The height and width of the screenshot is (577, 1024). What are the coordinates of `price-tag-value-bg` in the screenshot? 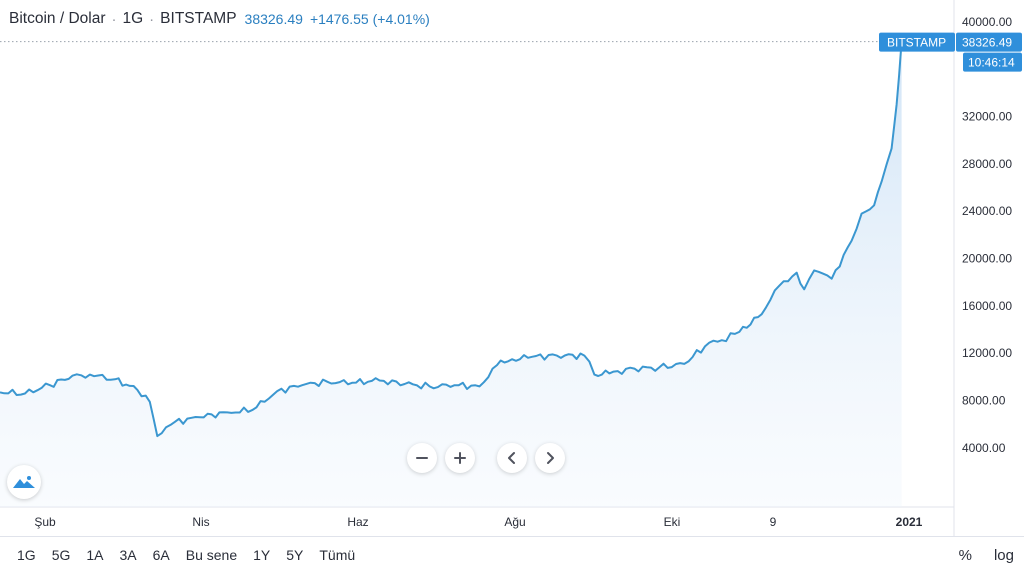 It's located at (989, 42).